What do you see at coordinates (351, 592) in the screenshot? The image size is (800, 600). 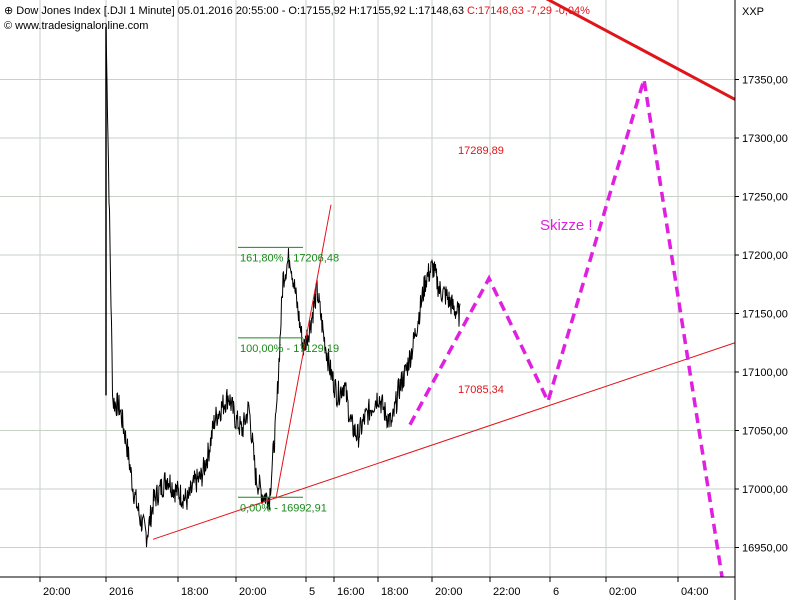 I see `x-tick-label: 16:00` at bounding box center [351, 592].